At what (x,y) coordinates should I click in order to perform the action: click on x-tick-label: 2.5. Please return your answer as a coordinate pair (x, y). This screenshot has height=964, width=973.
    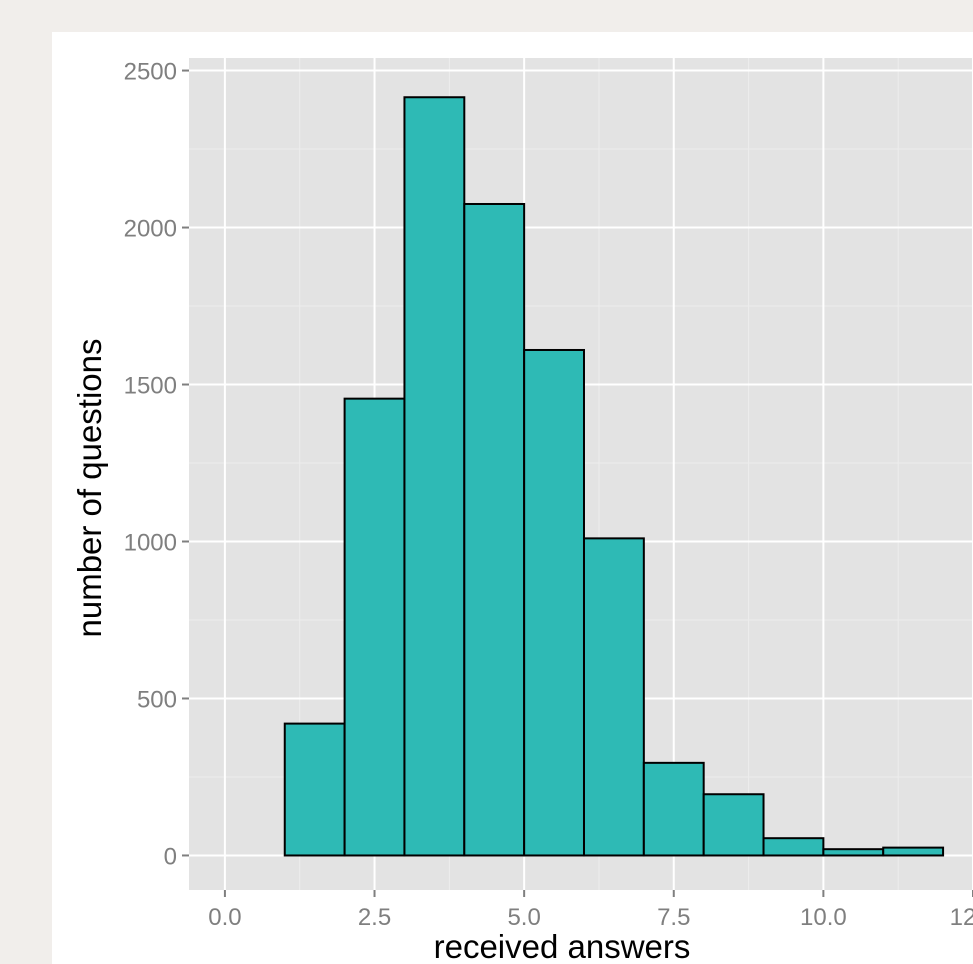
    Looking at the image, I should click on (374, 917).